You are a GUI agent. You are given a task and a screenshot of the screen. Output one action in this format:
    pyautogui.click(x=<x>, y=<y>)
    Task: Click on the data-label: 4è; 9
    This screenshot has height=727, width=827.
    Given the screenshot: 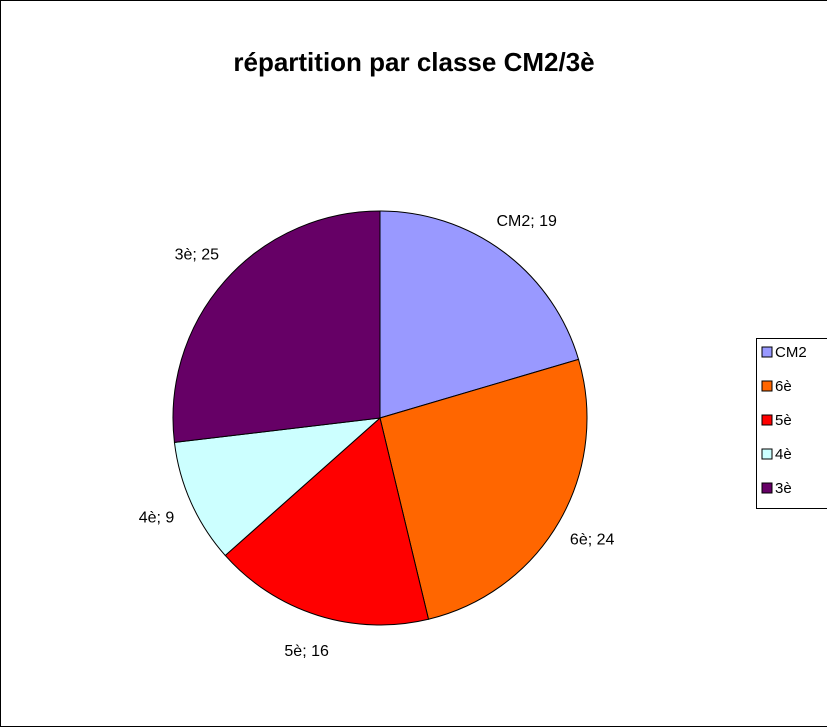 What is the action you would take?
    pyautogui.click(x=157, y=518)
    